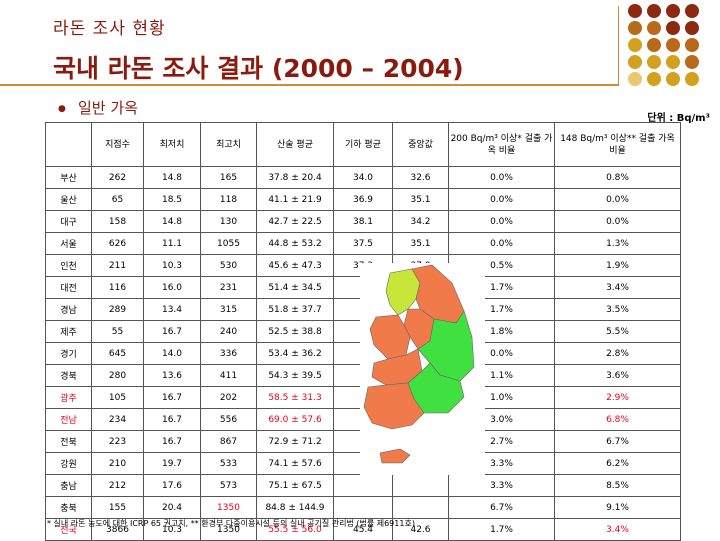 The height and width of the screenshot is (541, 720). What do you see at coordinates (617, 419) in the screenshot?
I see `table-cell: 6.8%` at bounding box center [617, 419].